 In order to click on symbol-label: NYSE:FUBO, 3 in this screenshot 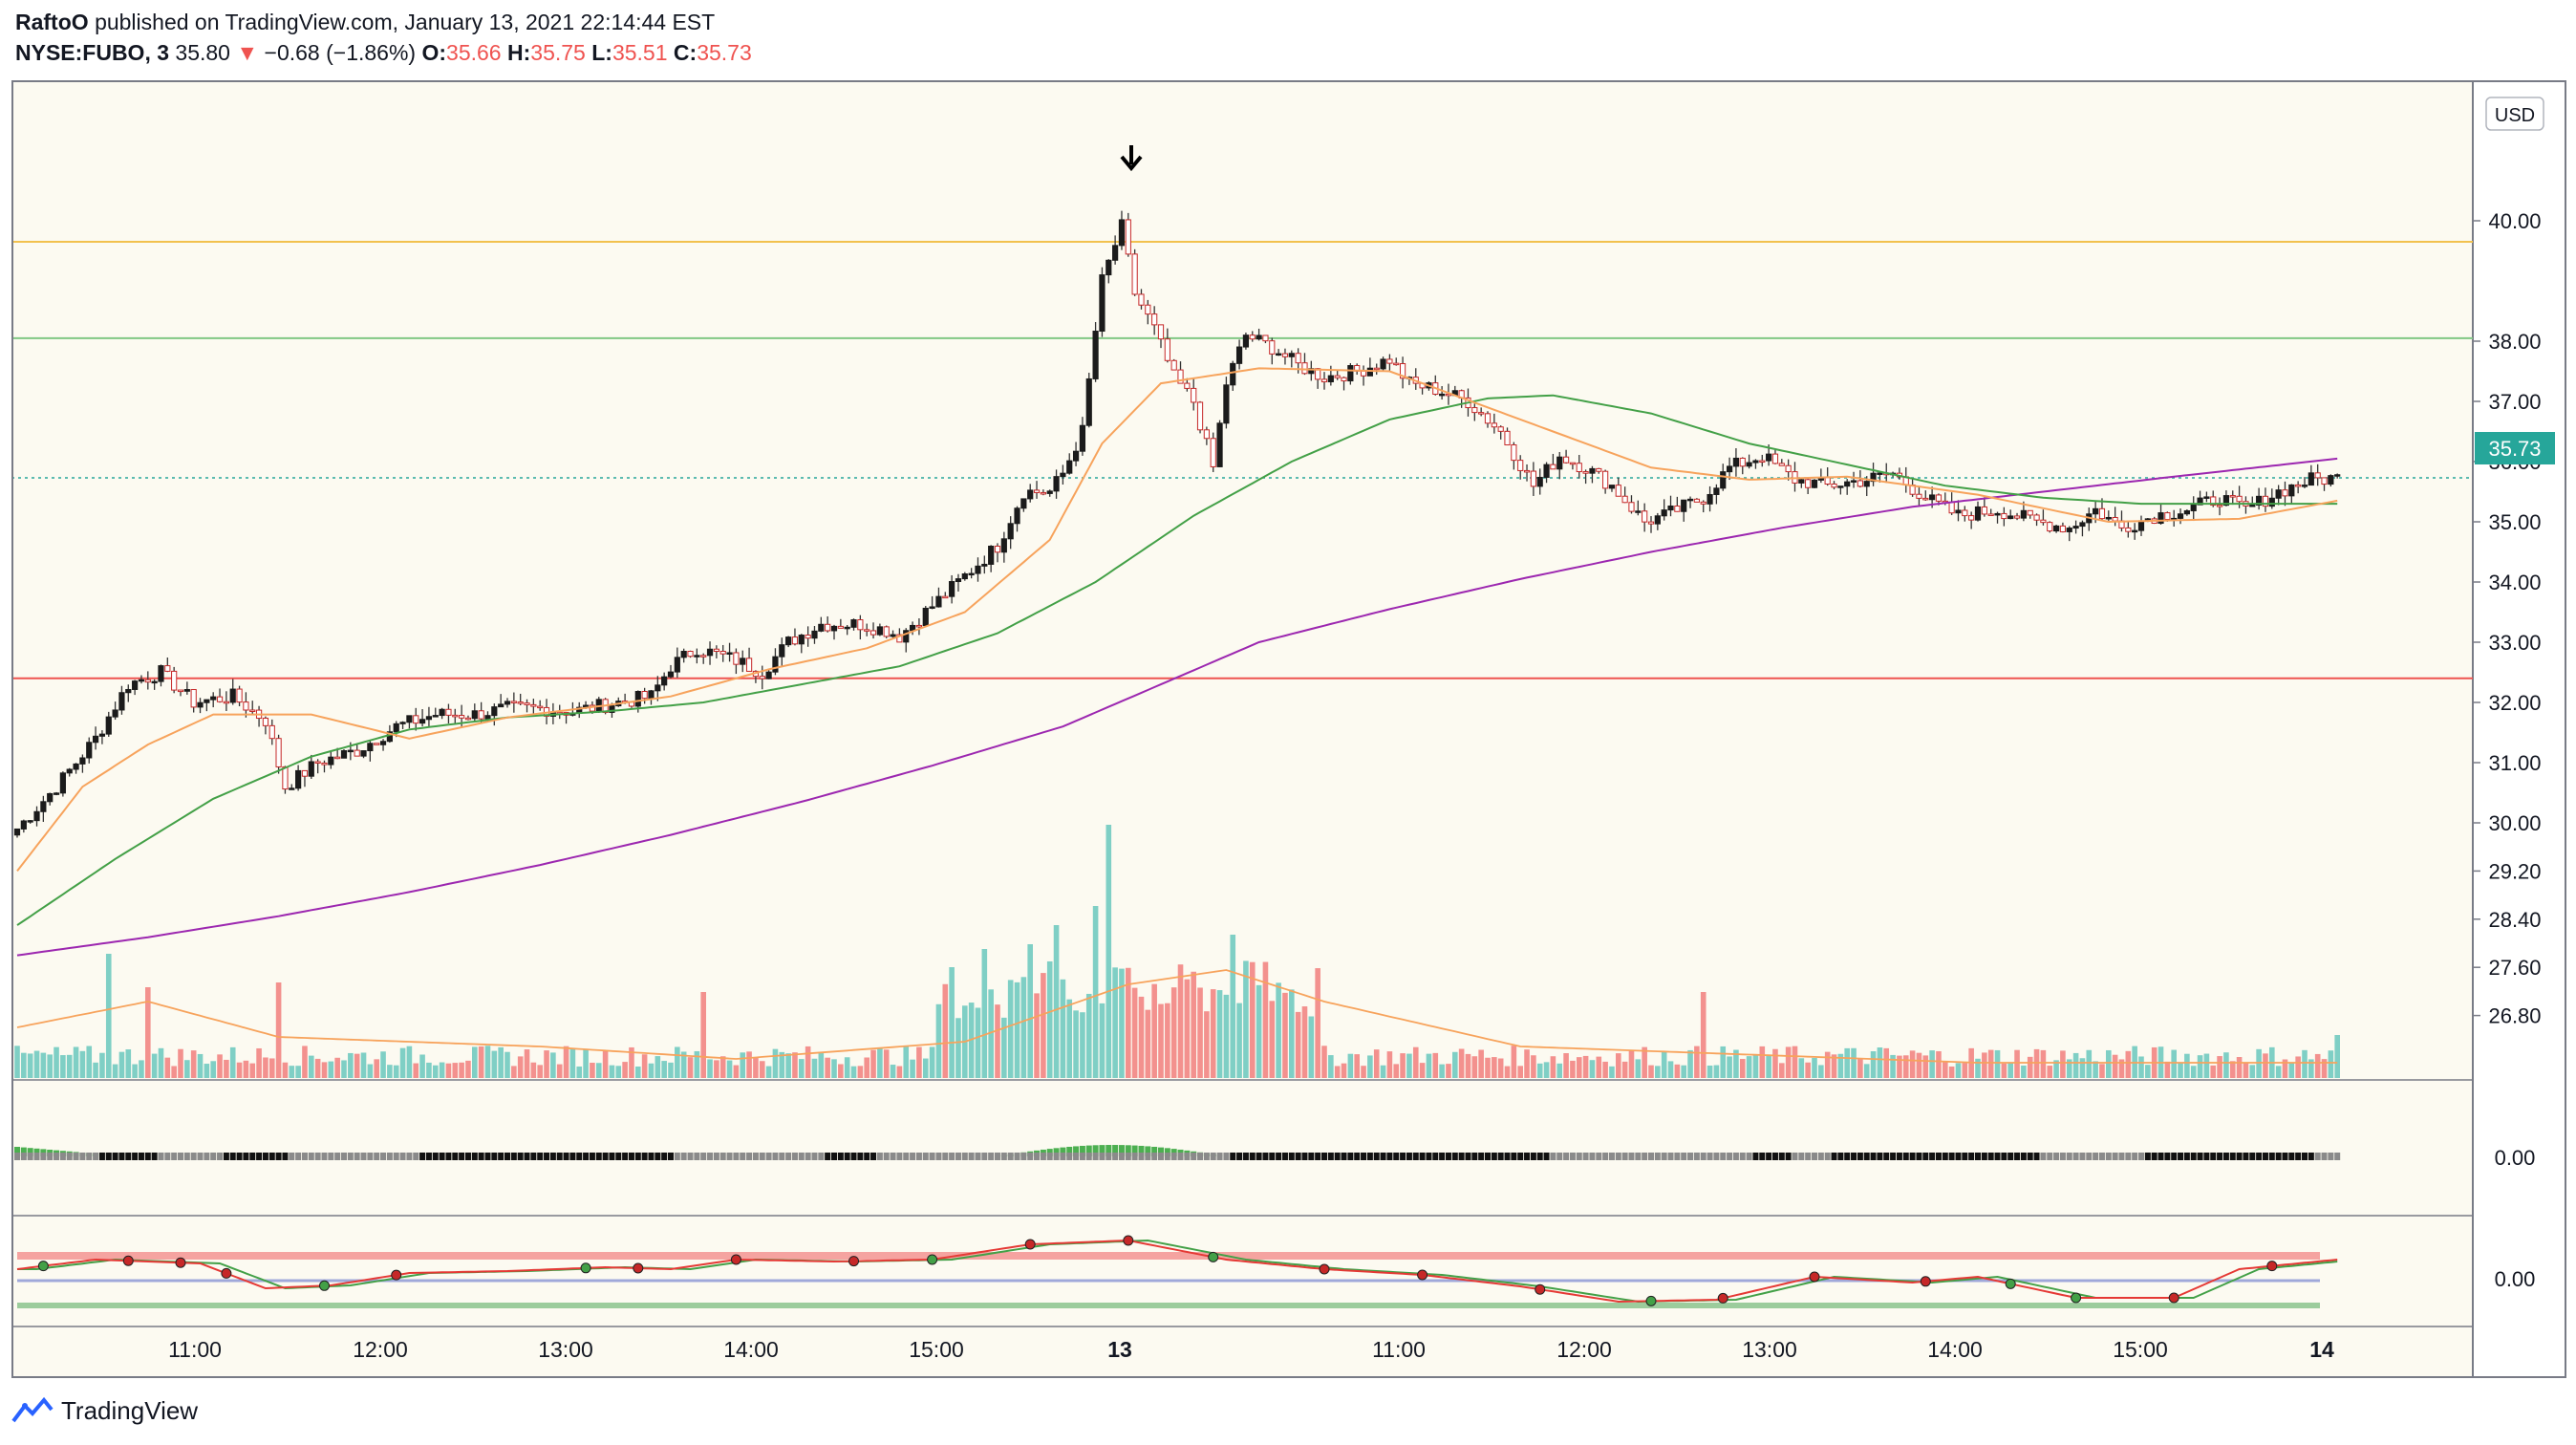, I will do `click(92, 52)`.